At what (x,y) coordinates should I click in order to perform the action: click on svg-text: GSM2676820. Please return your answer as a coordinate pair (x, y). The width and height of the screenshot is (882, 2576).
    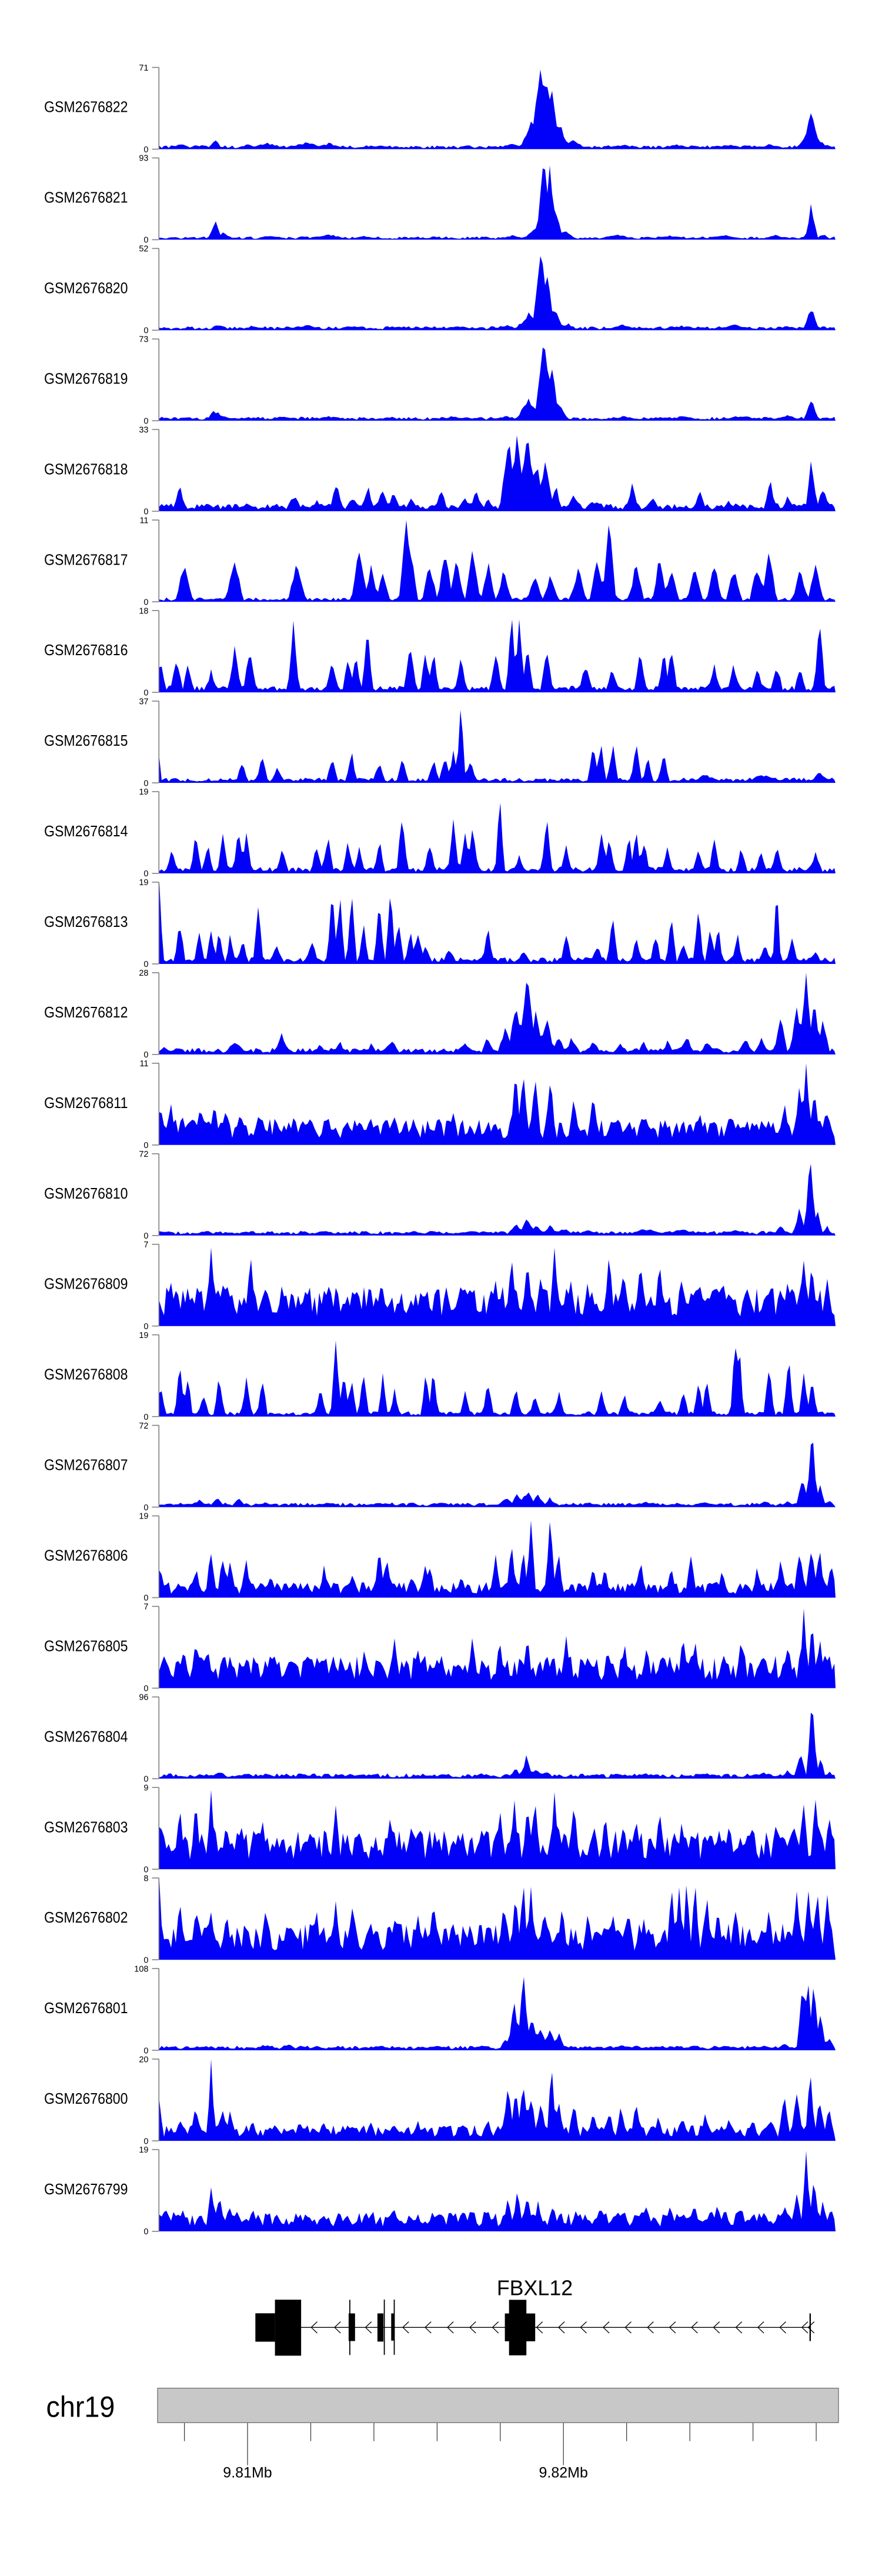
    Looking at the image, I should click on (86, 287).